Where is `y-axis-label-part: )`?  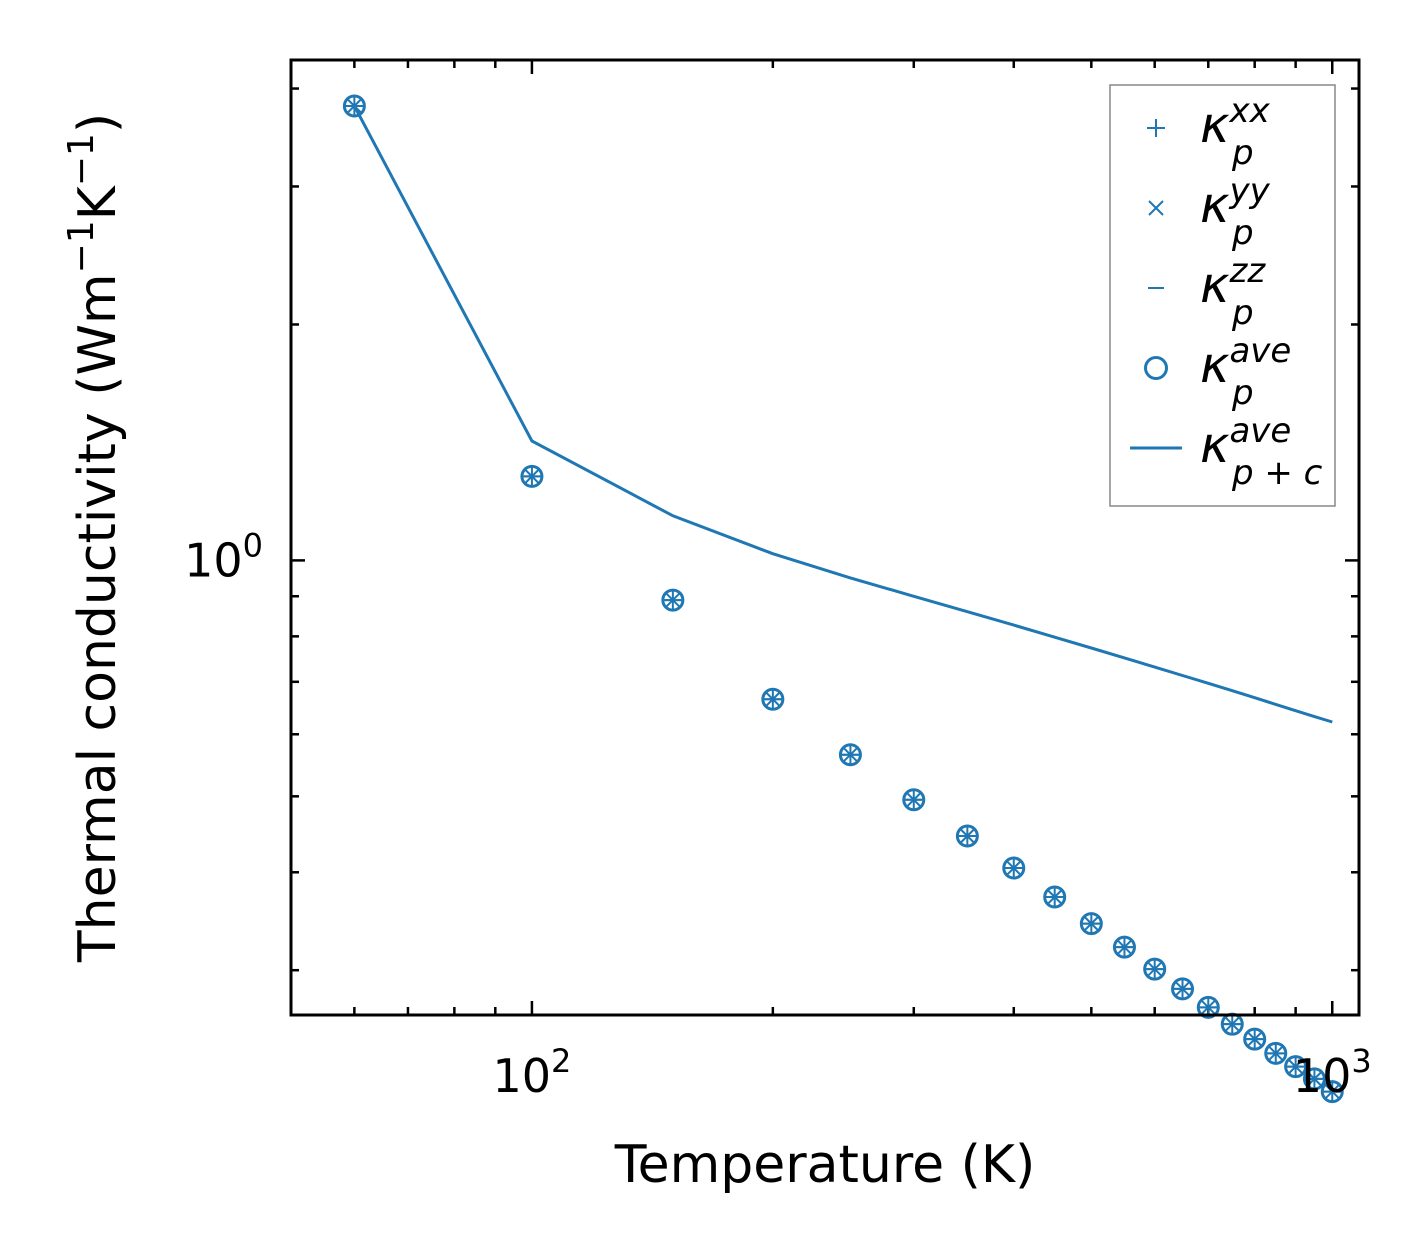
y-axis-label-part: ) is located at coordinates (98, 123).